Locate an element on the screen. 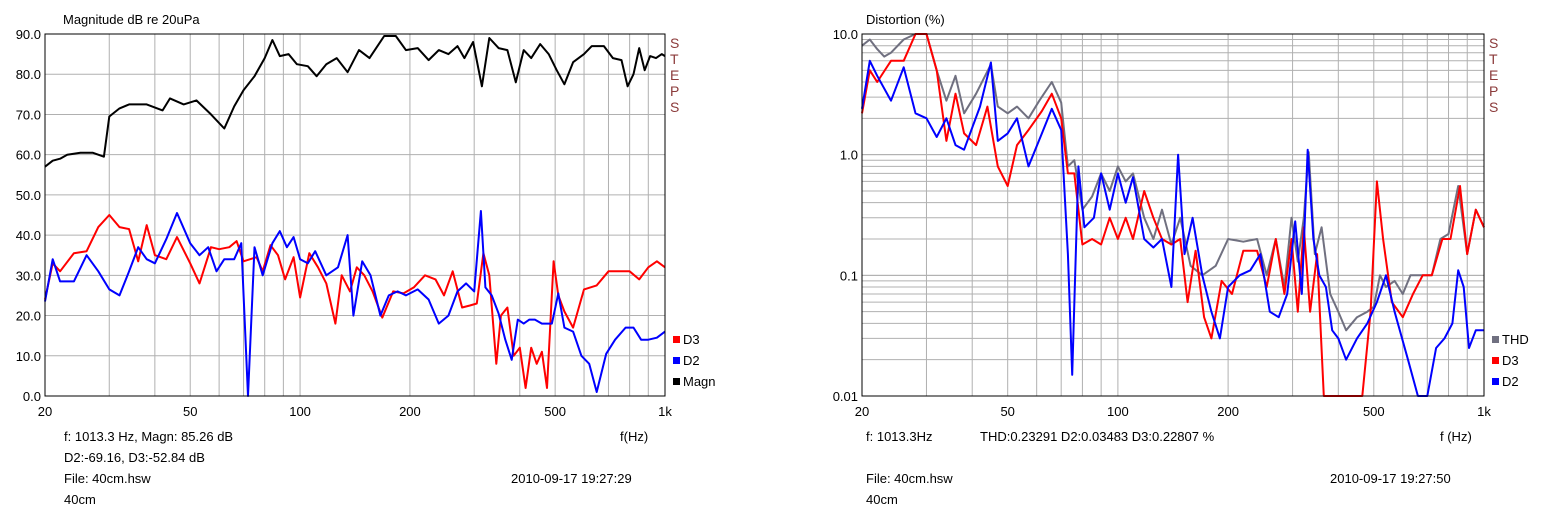 The image size is (1553, 513). distortion-x-ticks: 20 50 100 200 500 1k is located at coordinates (1173, 411).